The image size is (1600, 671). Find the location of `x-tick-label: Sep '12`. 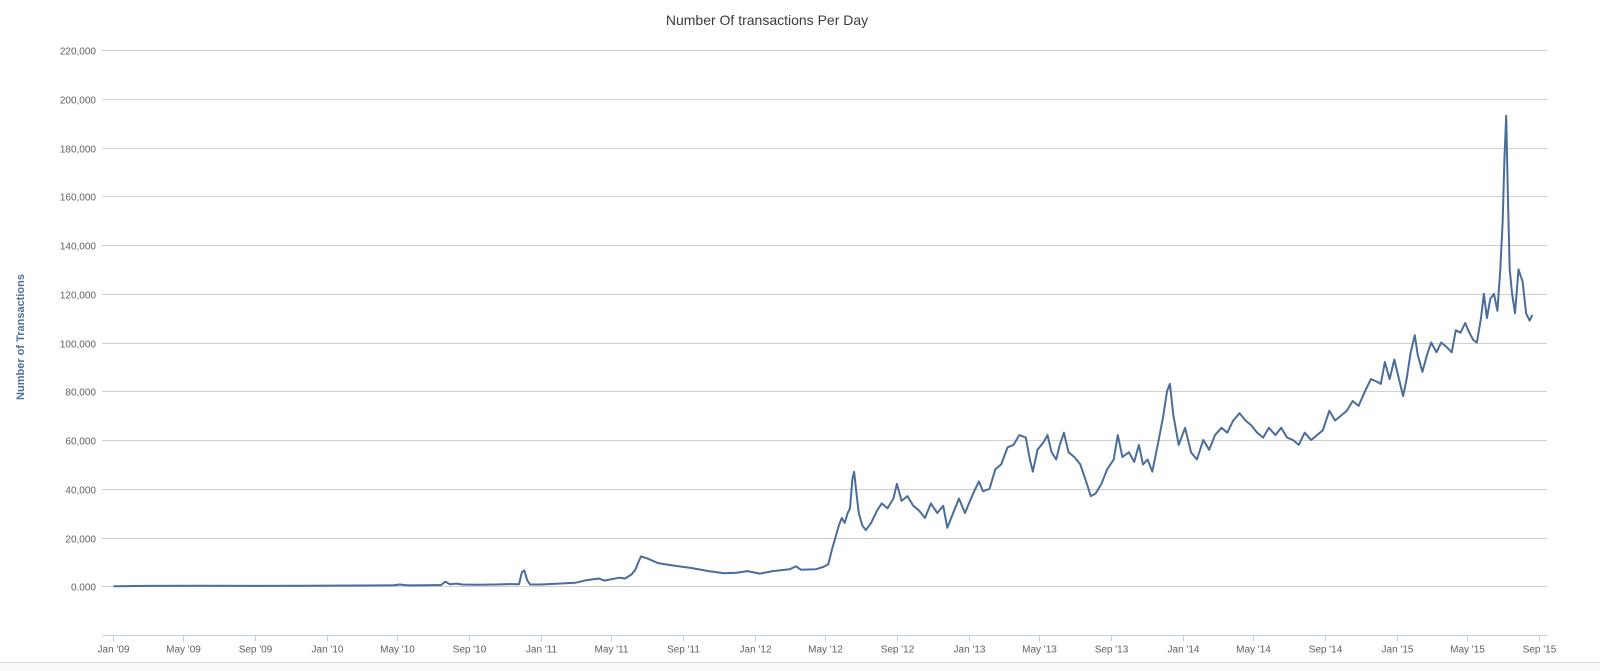

x-tick-label: Sep '12 is located at coordinates (898, 650).